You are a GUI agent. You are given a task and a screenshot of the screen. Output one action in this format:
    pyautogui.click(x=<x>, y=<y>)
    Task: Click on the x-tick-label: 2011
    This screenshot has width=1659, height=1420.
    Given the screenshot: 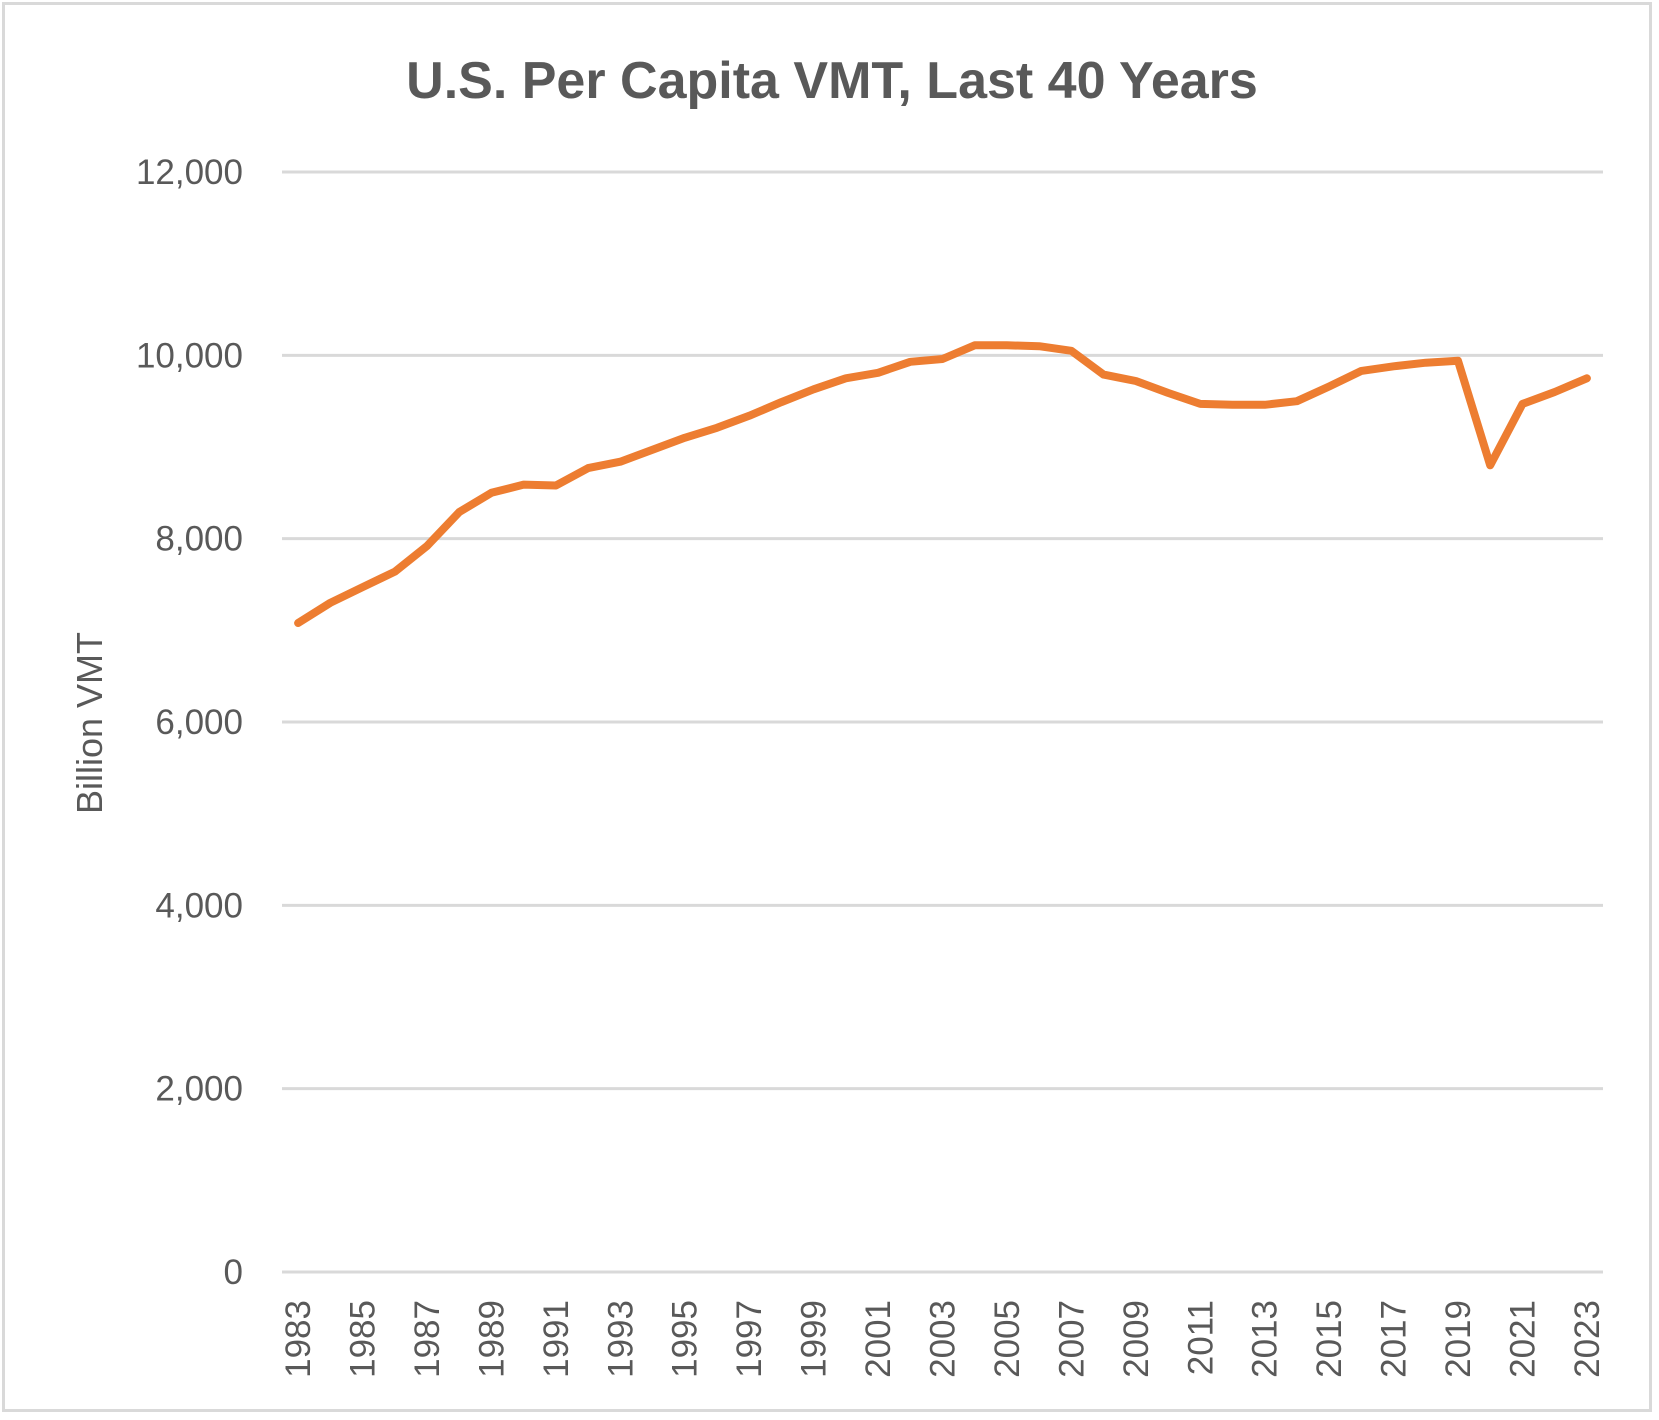 What is the action you would take?
    pyautogui.click(x=1200, y=1337)
    